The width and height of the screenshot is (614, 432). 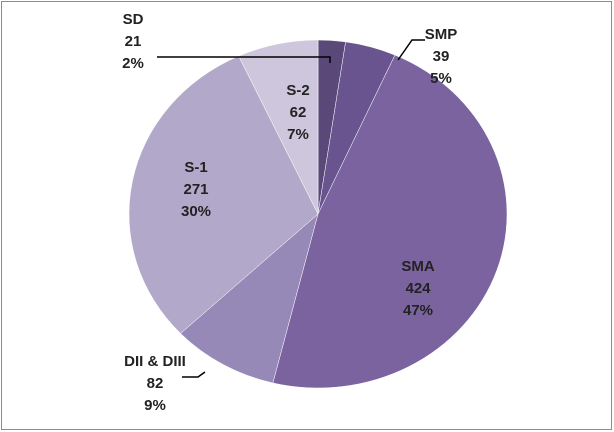 What do you see at coordinates (418, 288) in the screenshot?
I see `slice-value: 424` at bounding box center [418, 288].